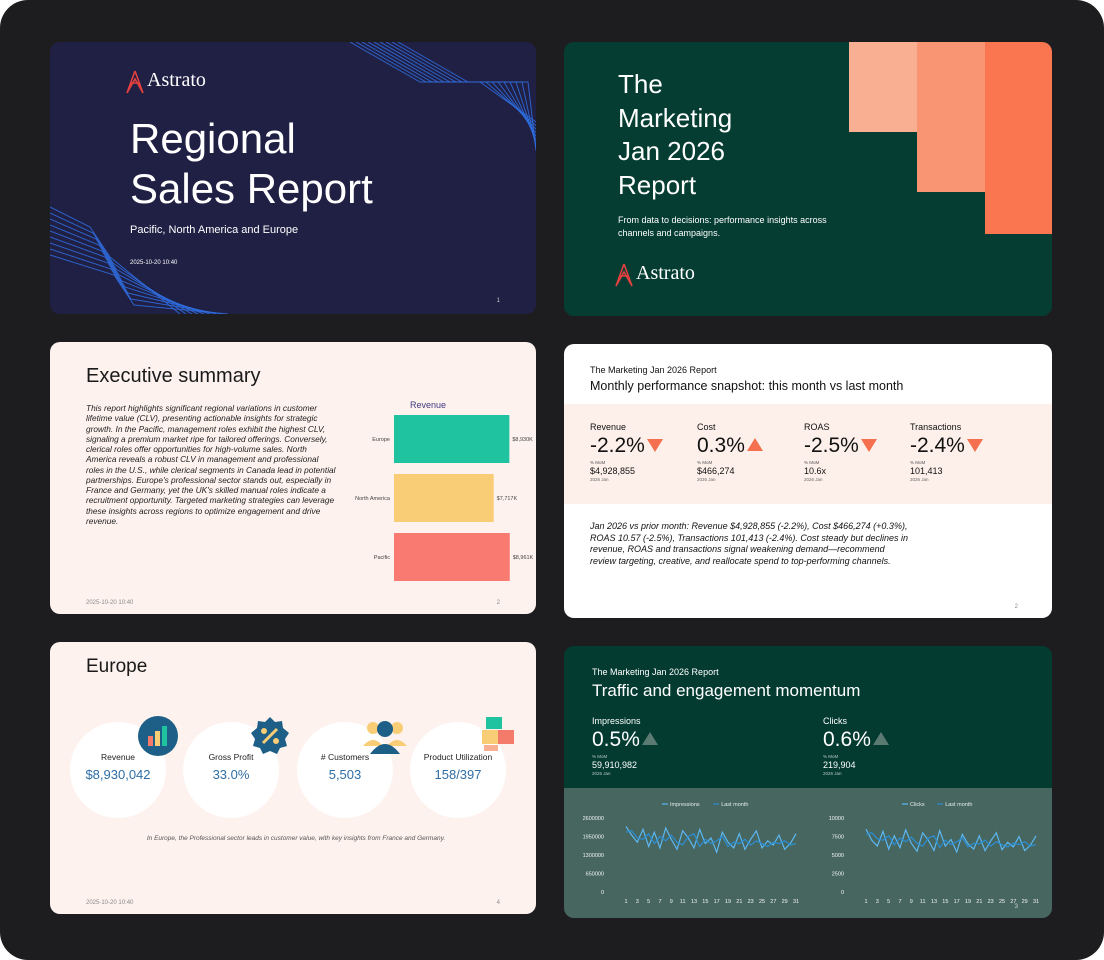 The width and height of the screenshot is (1104, 960). I want to click on decorative-lines, so click(293, 178).